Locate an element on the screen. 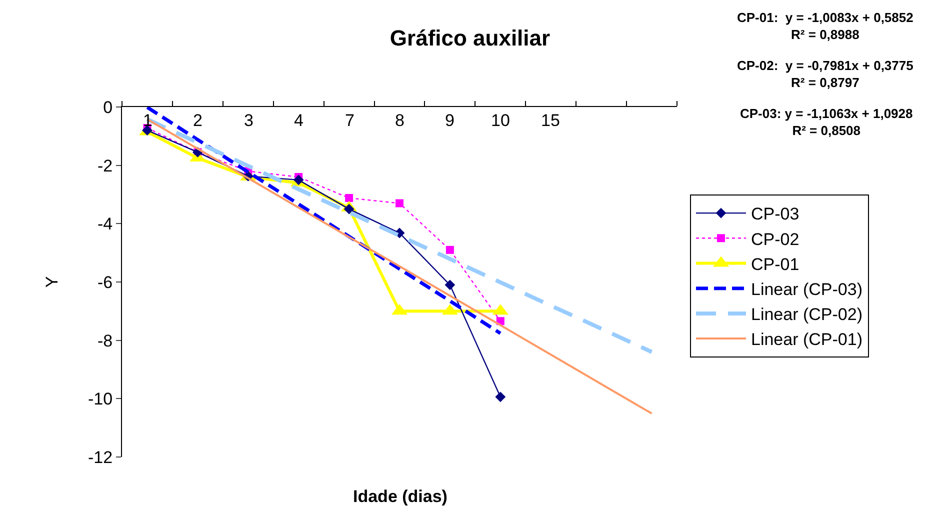 This screenshot has height=521, width=925. x-tick-label: 3 is located at coordinates (249, 120).